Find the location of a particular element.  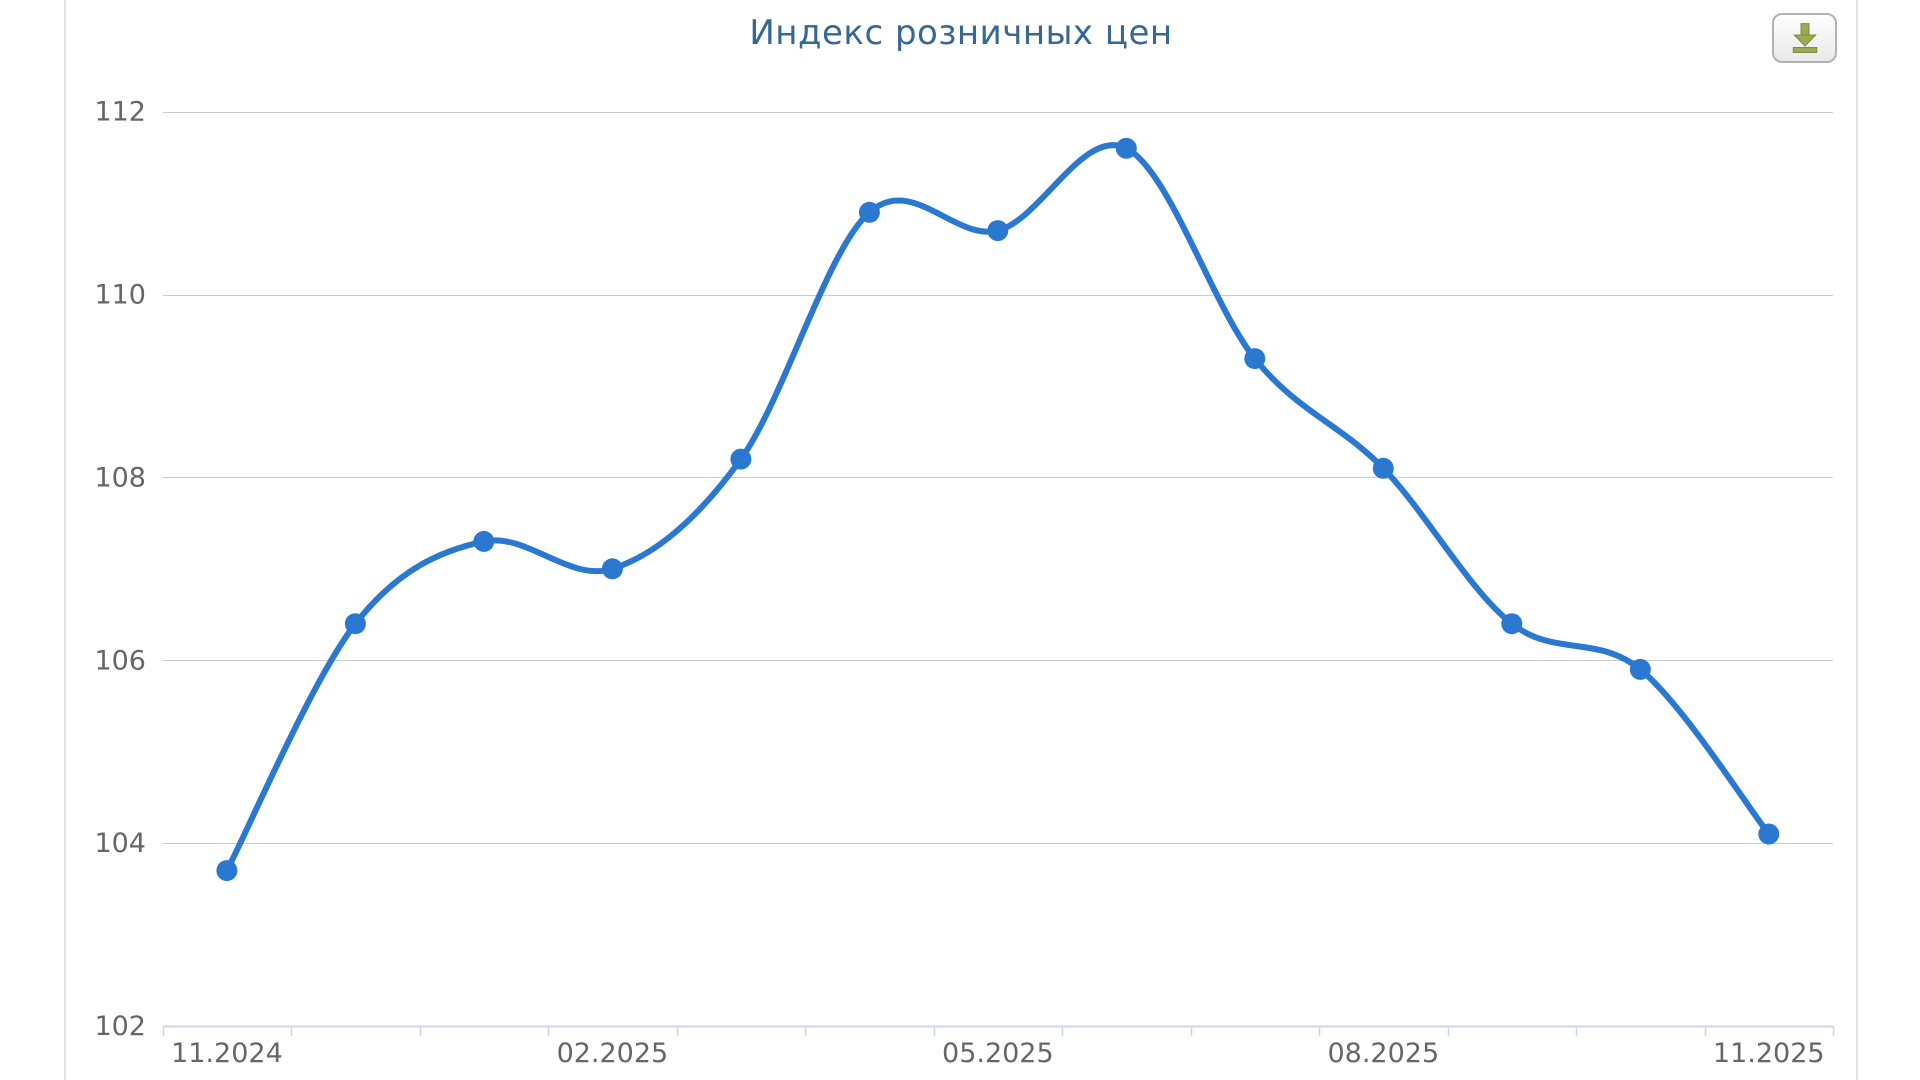

y-axis-label: 102 is located at coordinates (120, 1026).